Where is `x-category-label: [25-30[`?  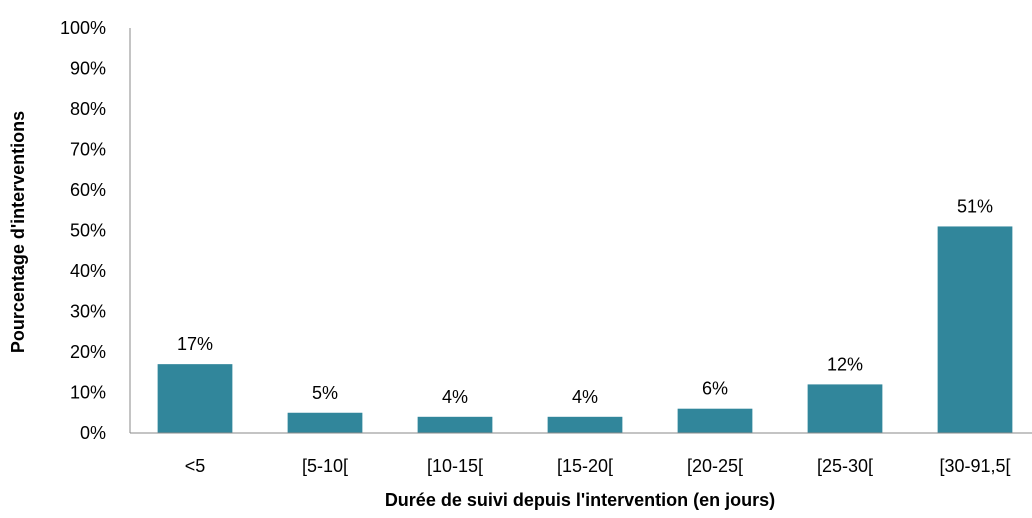
x-category-label: [25-30[ is located at coordinates (845, 466).